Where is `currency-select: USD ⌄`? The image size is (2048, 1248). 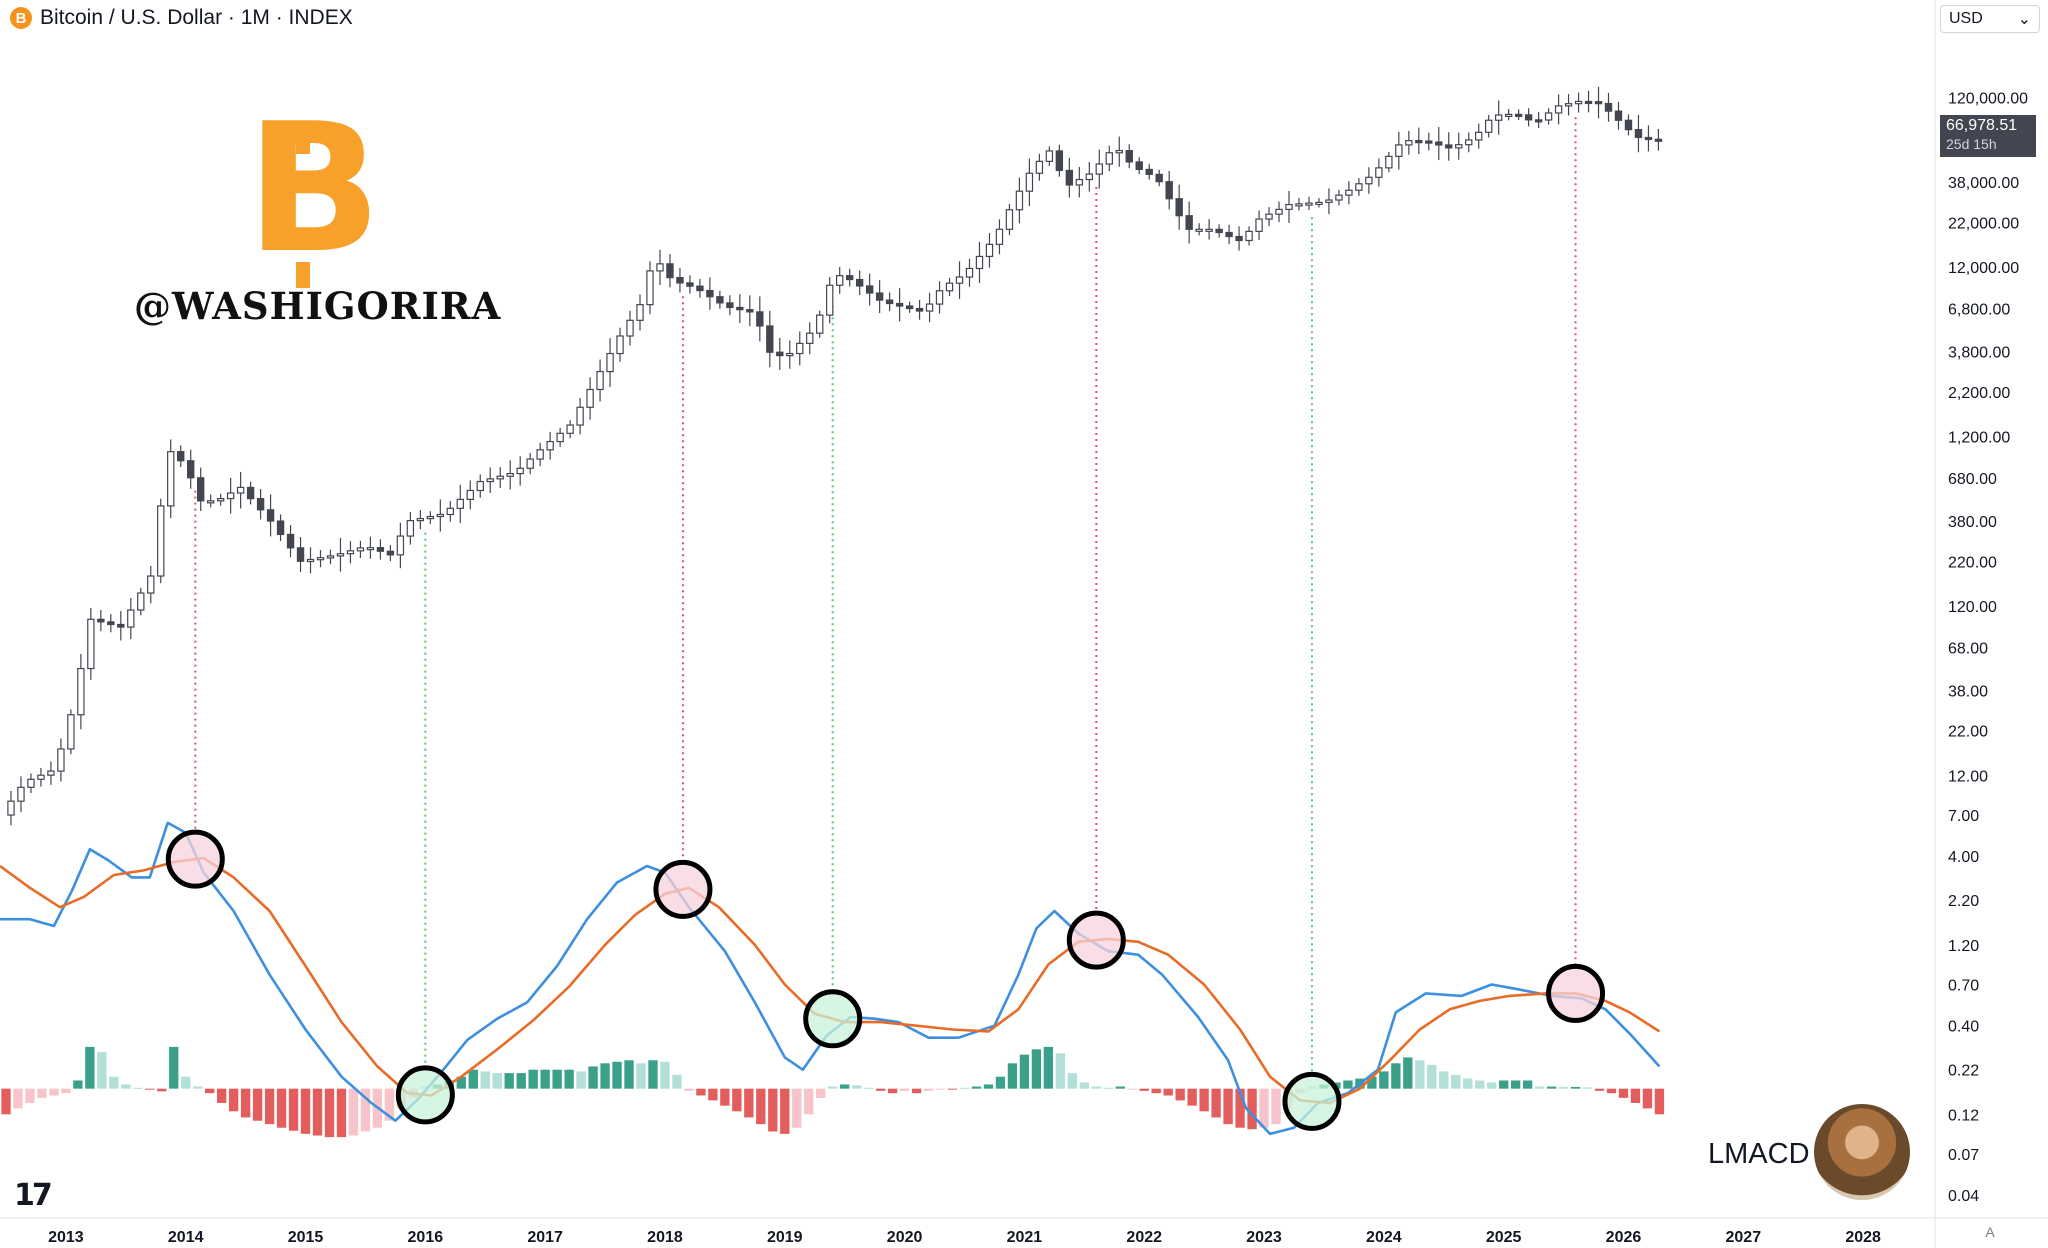
currency-select: USD ⌄ is located at coordinates (1990, 19).